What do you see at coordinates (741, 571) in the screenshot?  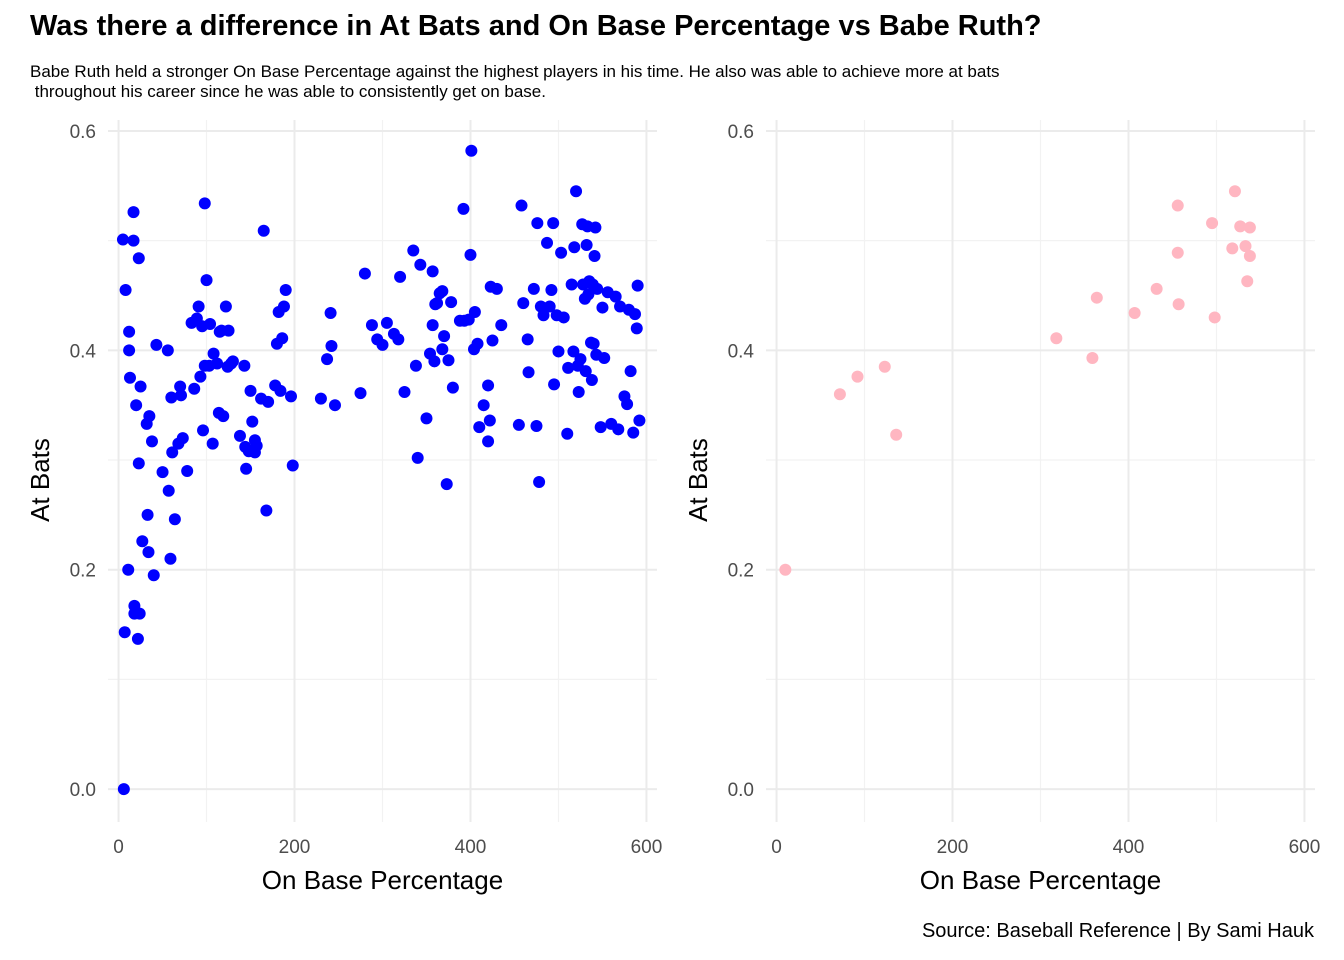 I see `y-tick-label: 0.2` at bounding box center [741, 571].